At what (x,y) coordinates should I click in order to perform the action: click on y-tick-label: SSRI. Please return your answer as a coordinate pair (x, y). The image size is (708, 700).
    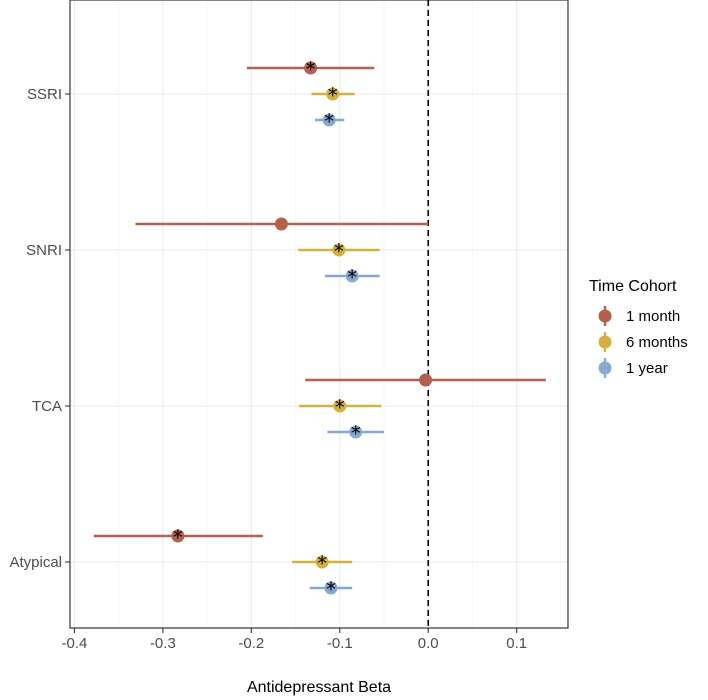
    Looking at the image, I should click on (44, 94).